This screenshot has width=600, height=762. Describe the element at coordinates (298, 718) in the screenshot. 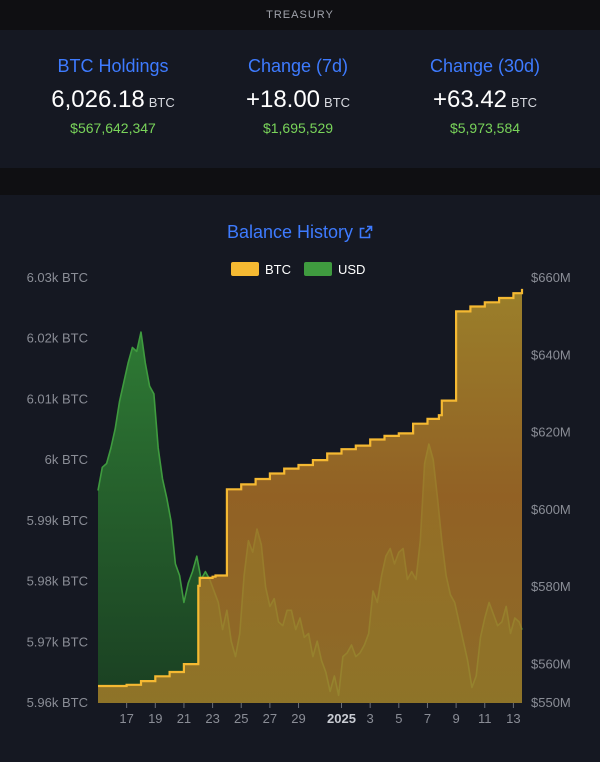

I see `x-tick-label: 29` at that location.